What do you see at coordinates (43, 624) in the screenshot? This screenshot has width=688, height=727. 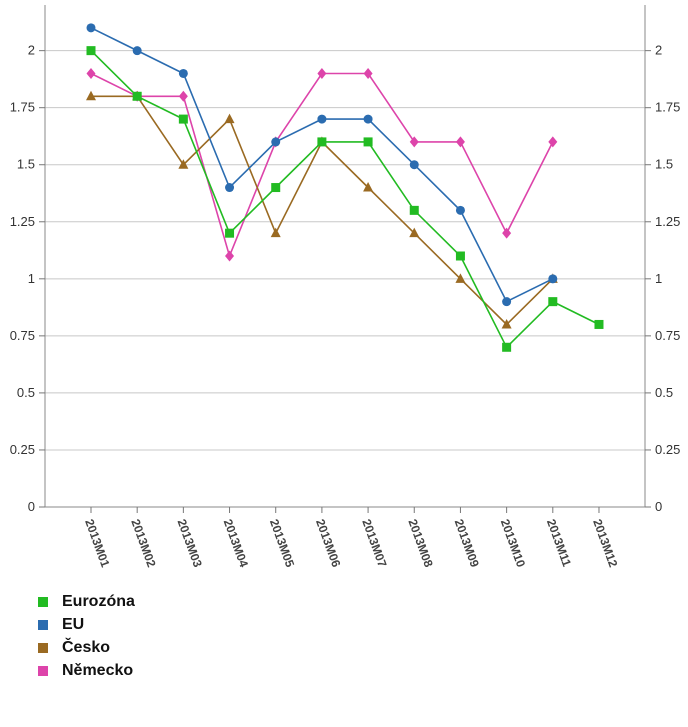 I see `legend-swatch-eu` at bounding box center [43, 624].